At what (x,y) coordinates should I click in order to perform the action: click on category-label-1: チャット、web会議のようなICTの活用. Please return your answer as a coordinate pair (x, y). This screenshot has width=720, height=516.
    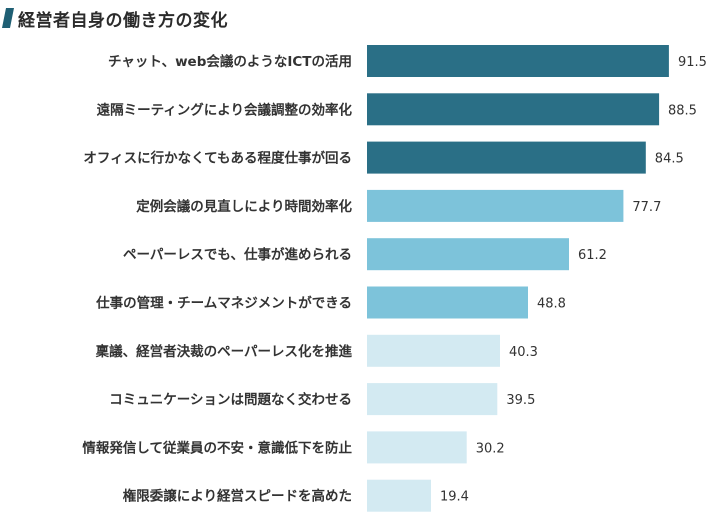
    Looking at the image, I should click on (230, 61).